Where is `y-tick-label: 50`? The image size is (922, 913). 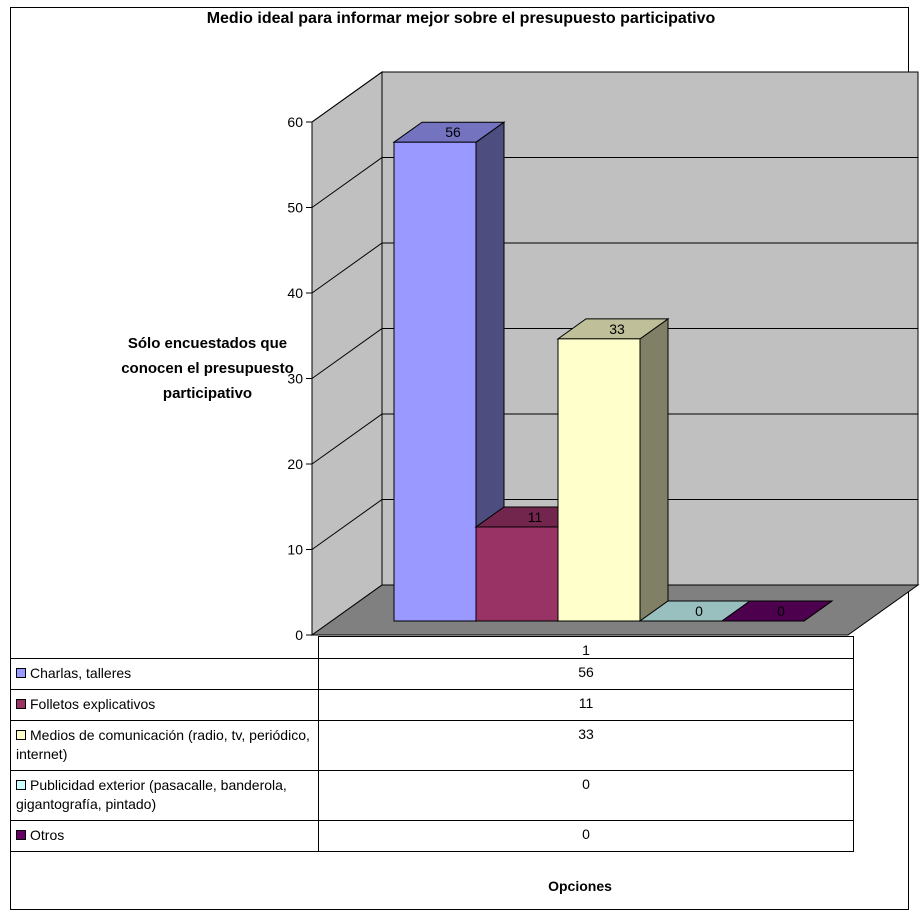 y-tick-label: 50 is located at coordinates (295, 208).